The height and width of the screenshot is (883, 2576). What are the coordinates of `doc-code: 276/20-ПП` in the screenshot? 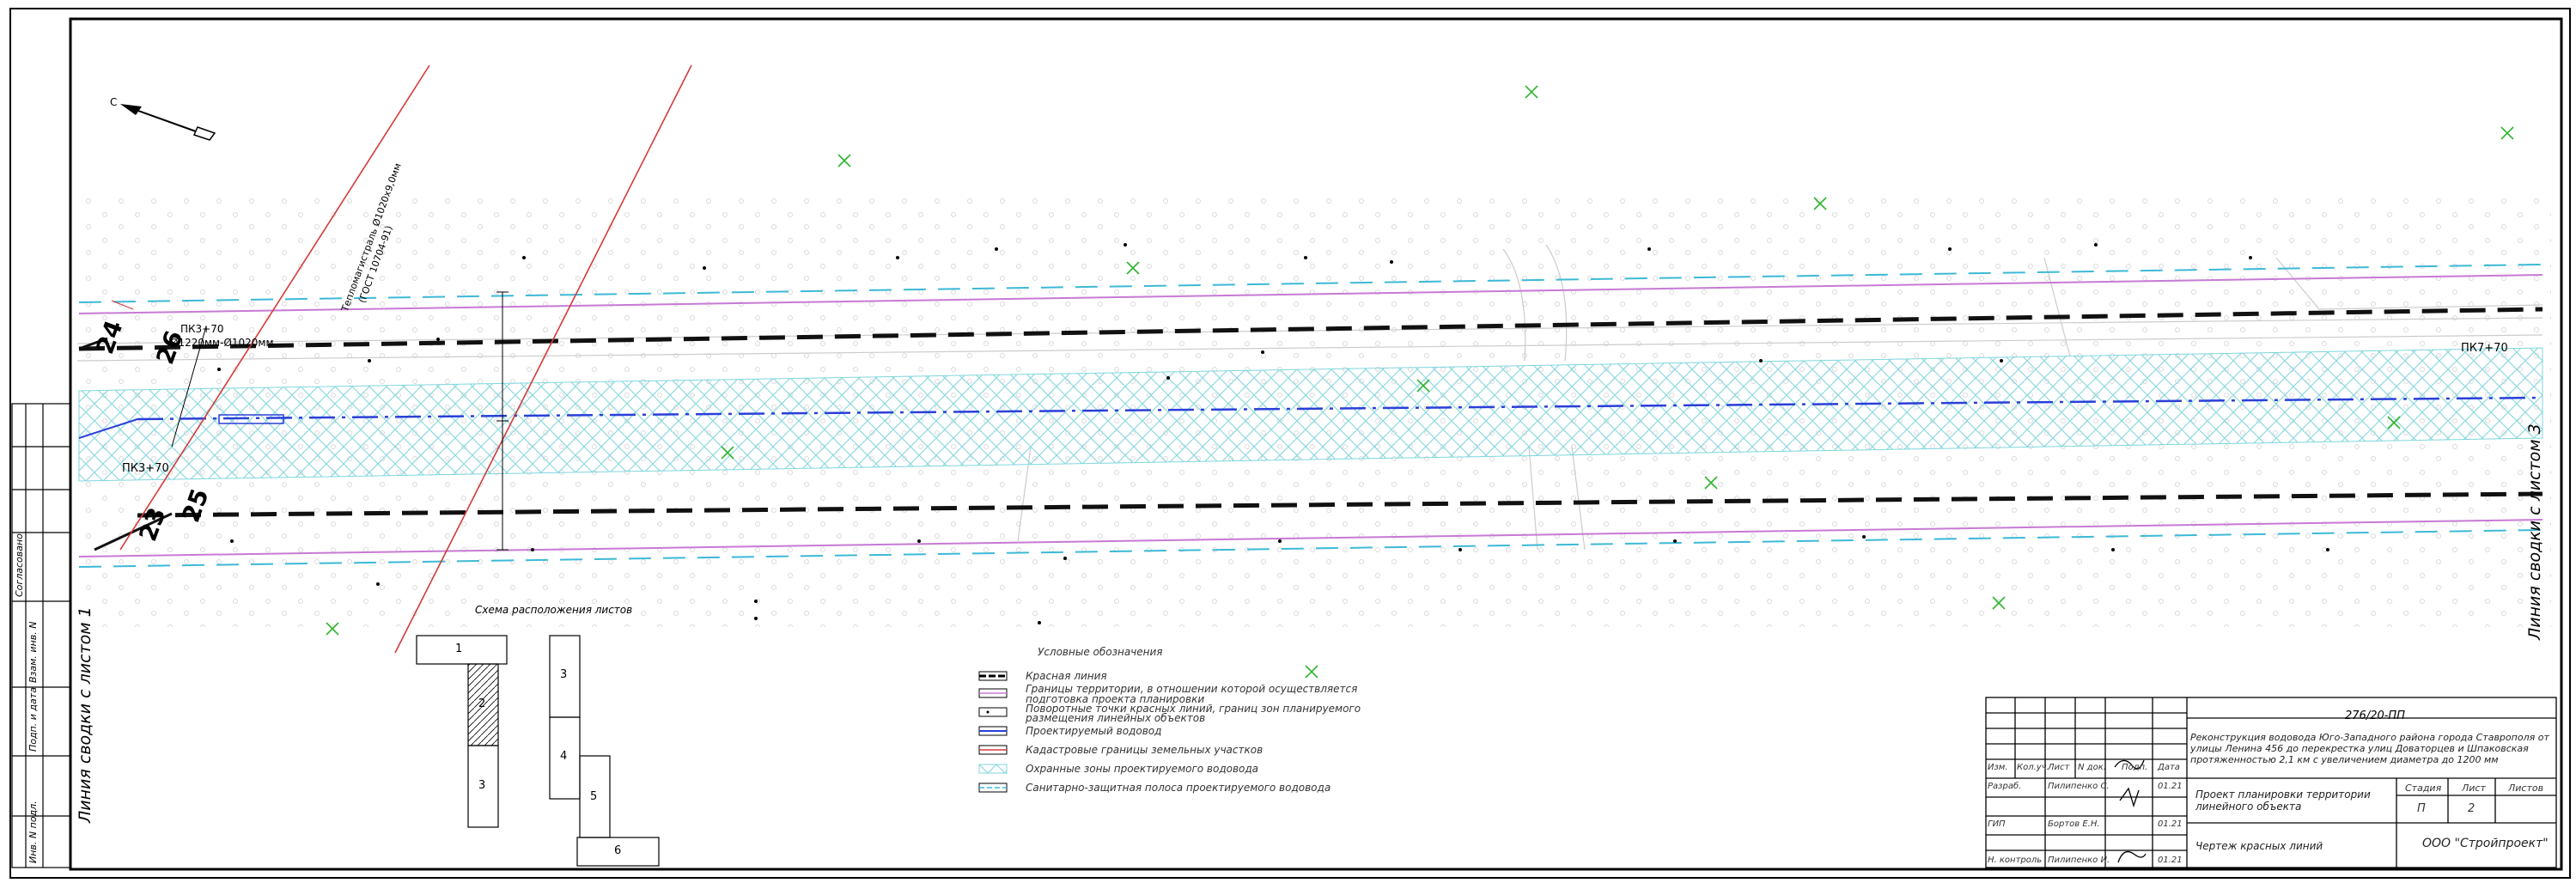 It's located at (2375, 715).